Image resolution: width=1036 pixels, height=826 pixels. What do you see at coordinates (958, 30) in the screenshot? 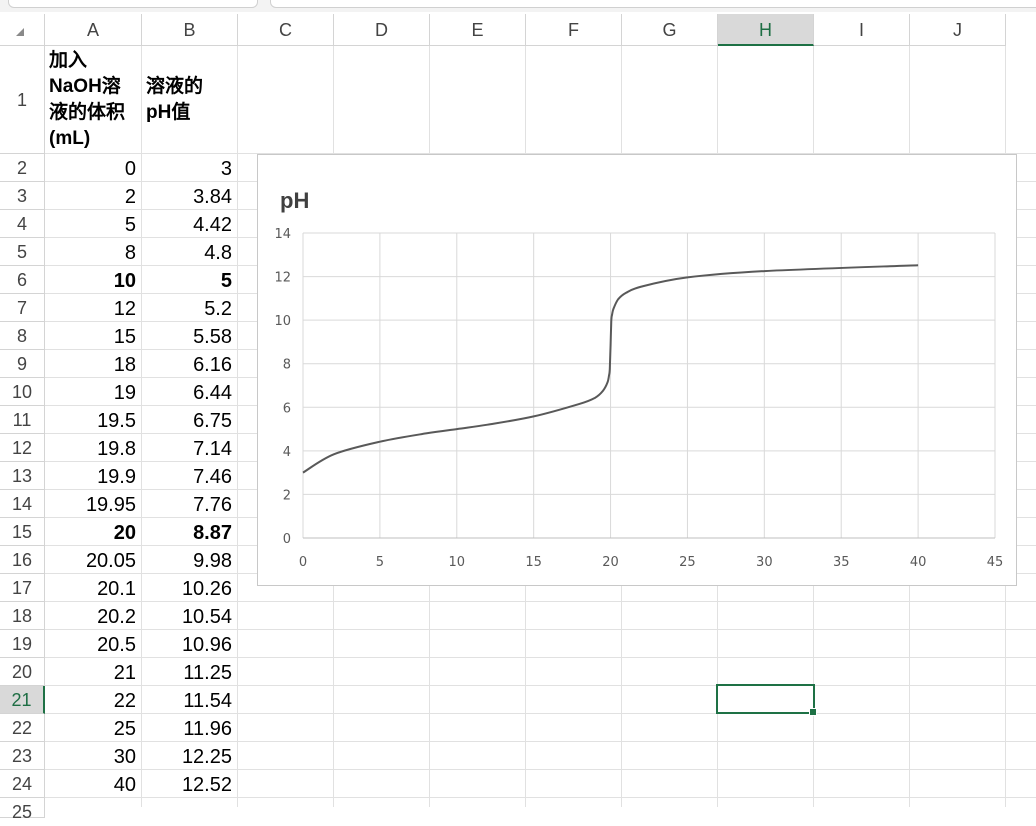
I see `column-header-j: J` at bounding box center [958, 30].